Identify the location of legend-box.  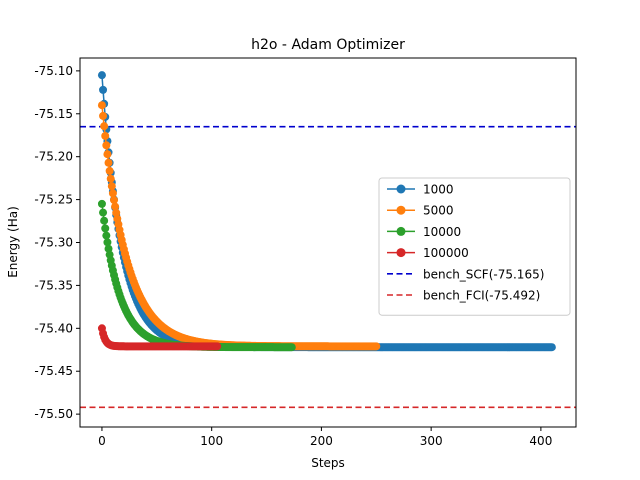
(474, 246).